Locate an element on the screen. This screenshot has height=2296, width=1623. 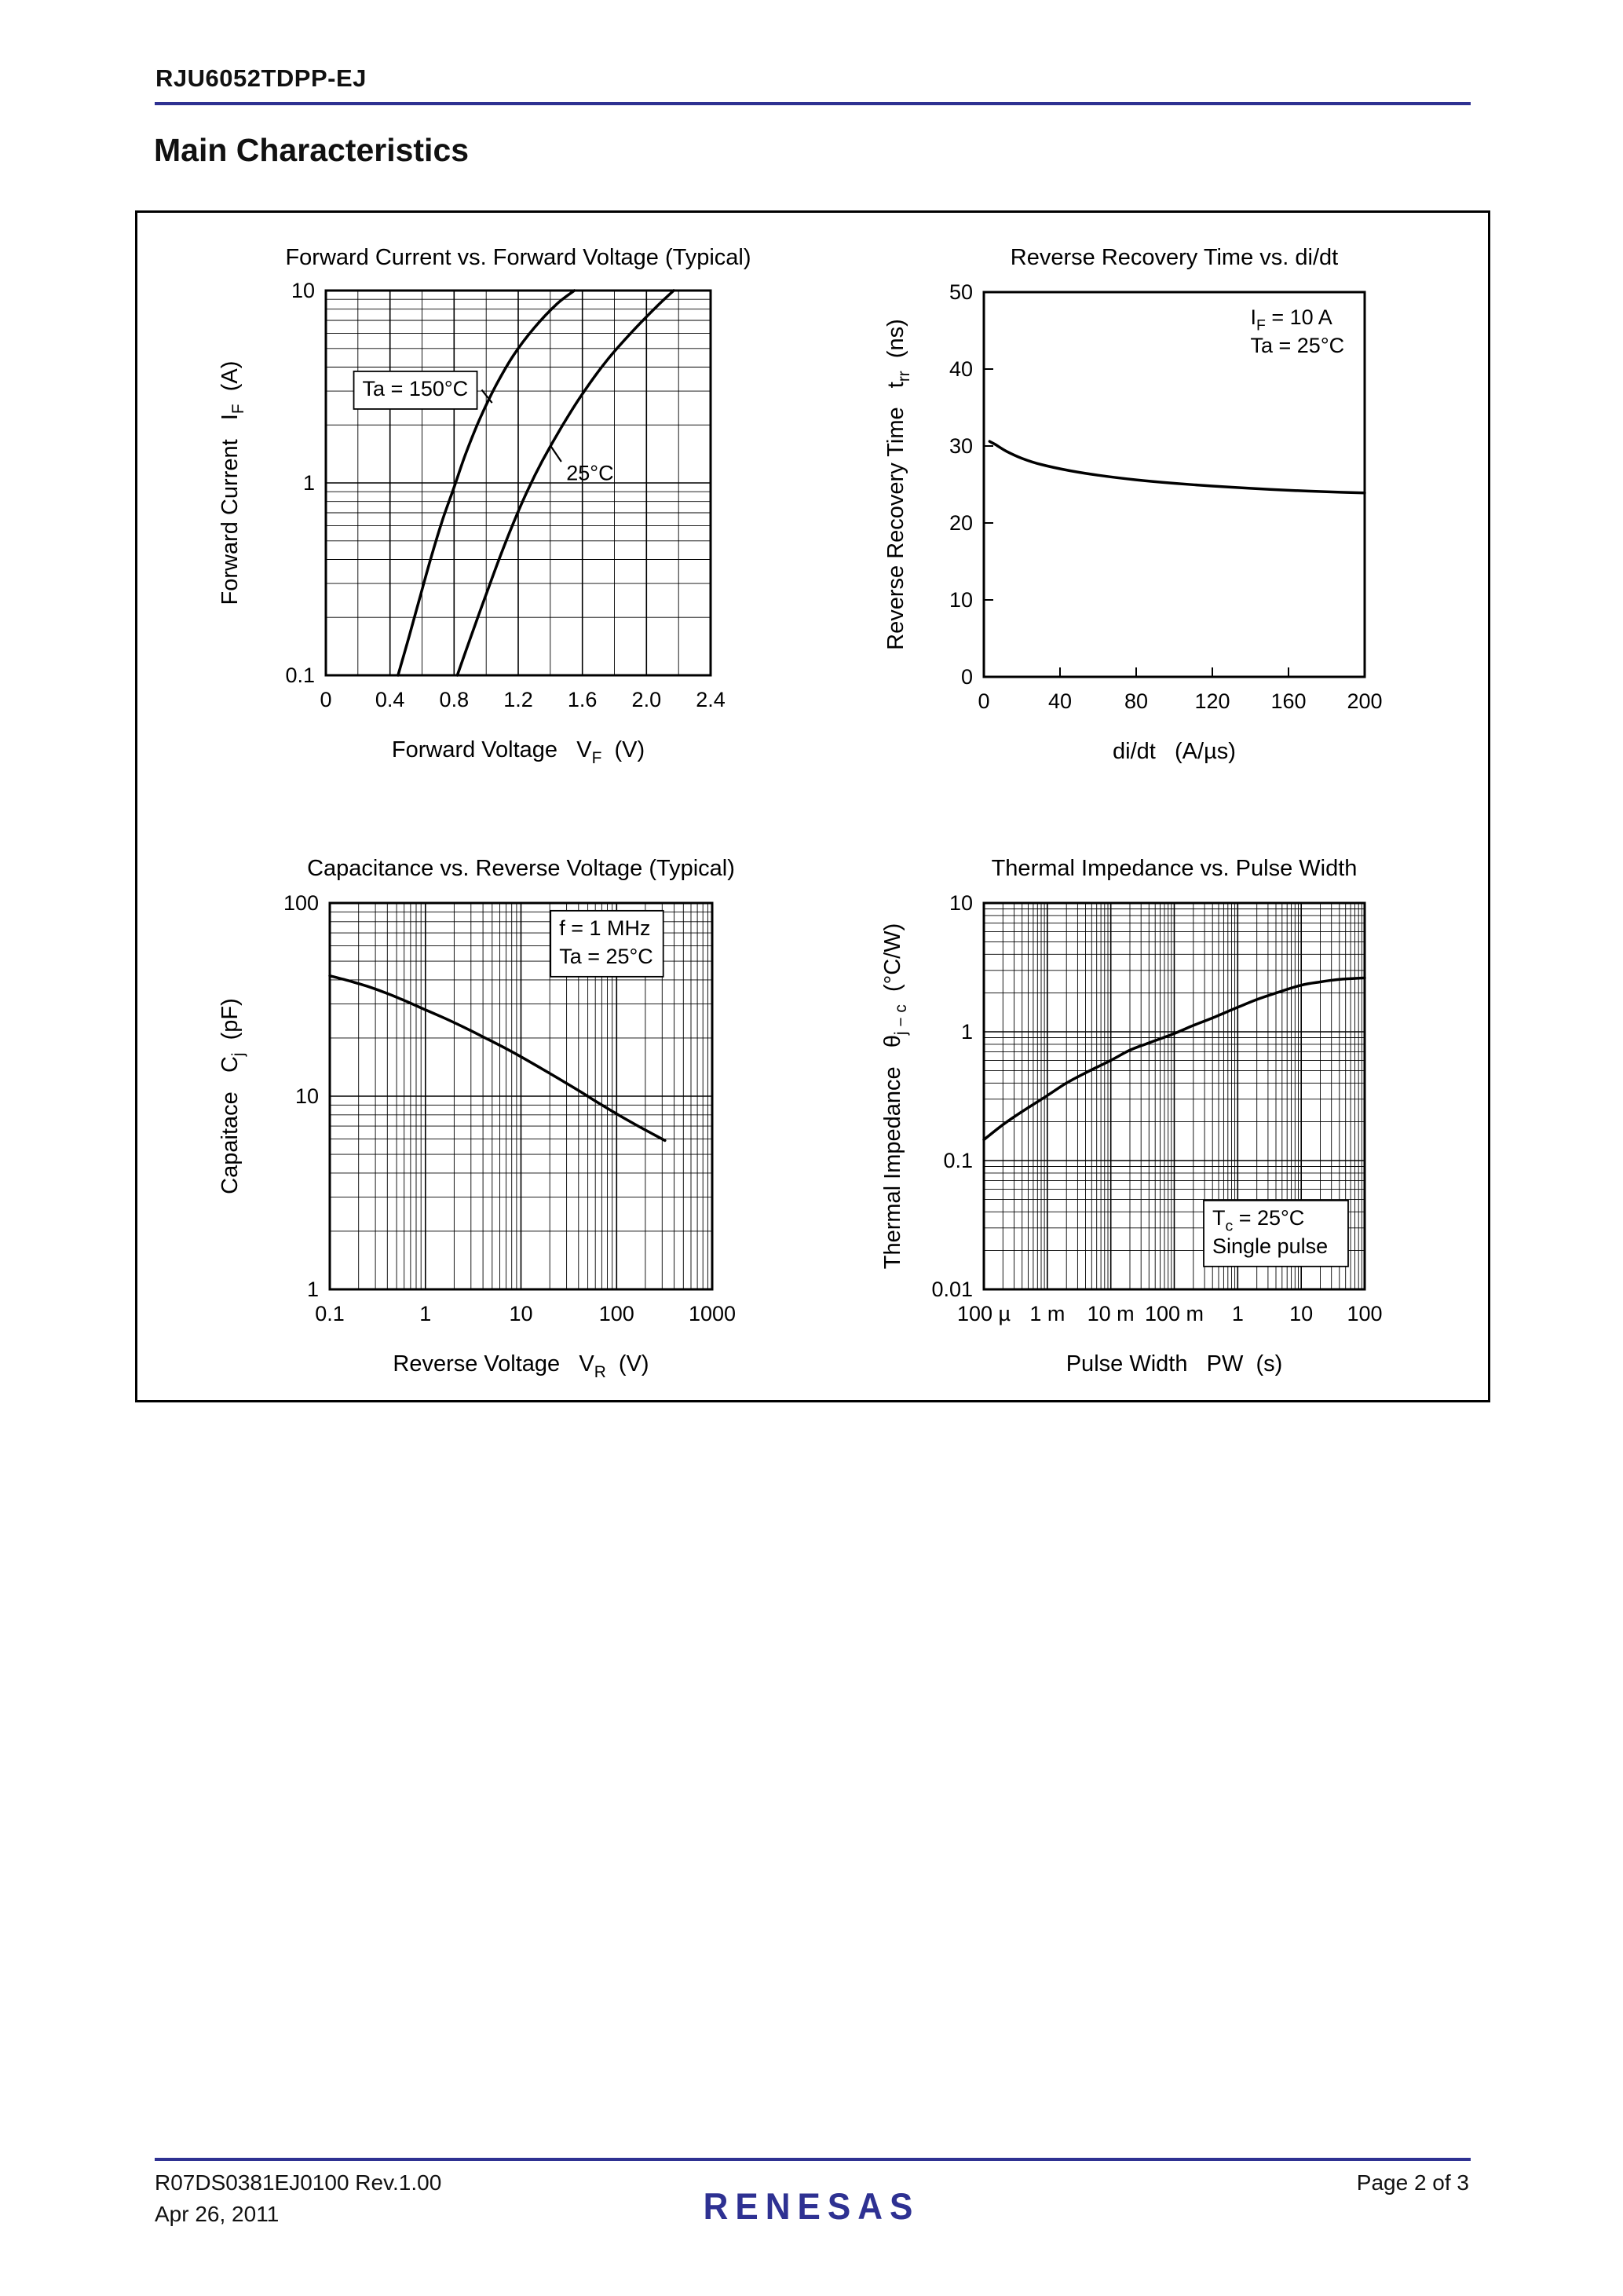
svg-text:Reverse Recovery Time vs. di/d: Reverse Recovery Time vs. di/dt is located at coordinates (1174, 257).